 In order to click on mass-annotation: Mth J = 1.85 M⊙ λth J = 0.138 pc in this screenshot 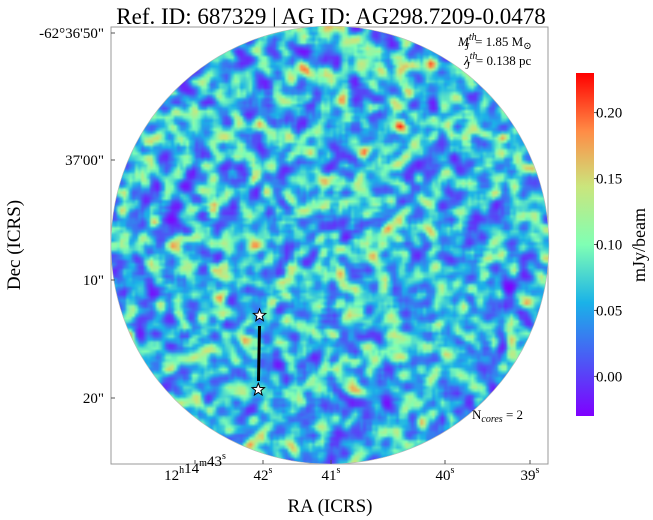, I will do `click(494, 52)`.